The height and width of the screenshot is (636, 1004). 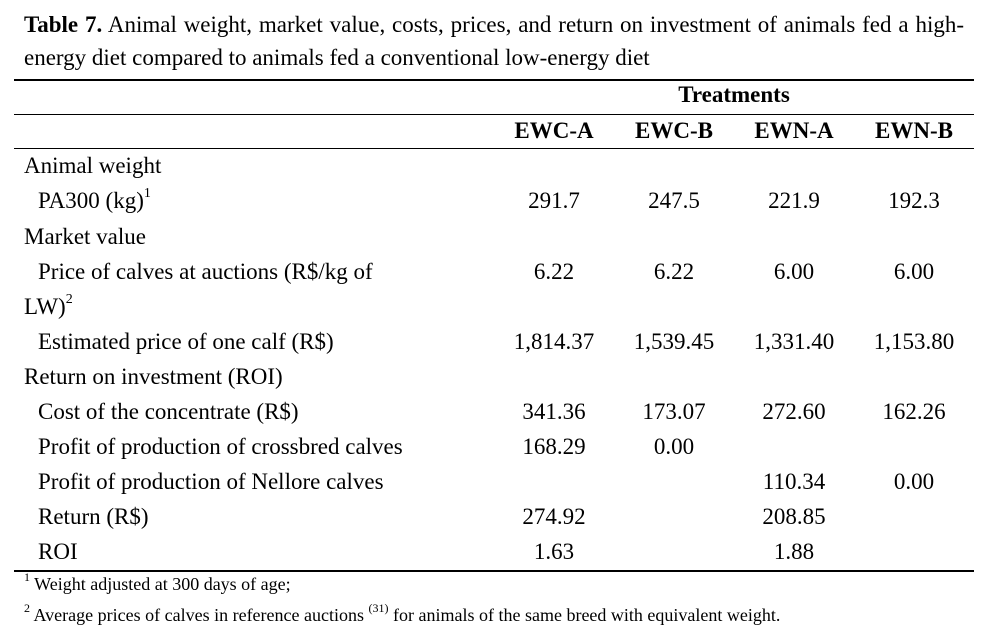 I want to click on header-rule, so click(x=494, y=148).